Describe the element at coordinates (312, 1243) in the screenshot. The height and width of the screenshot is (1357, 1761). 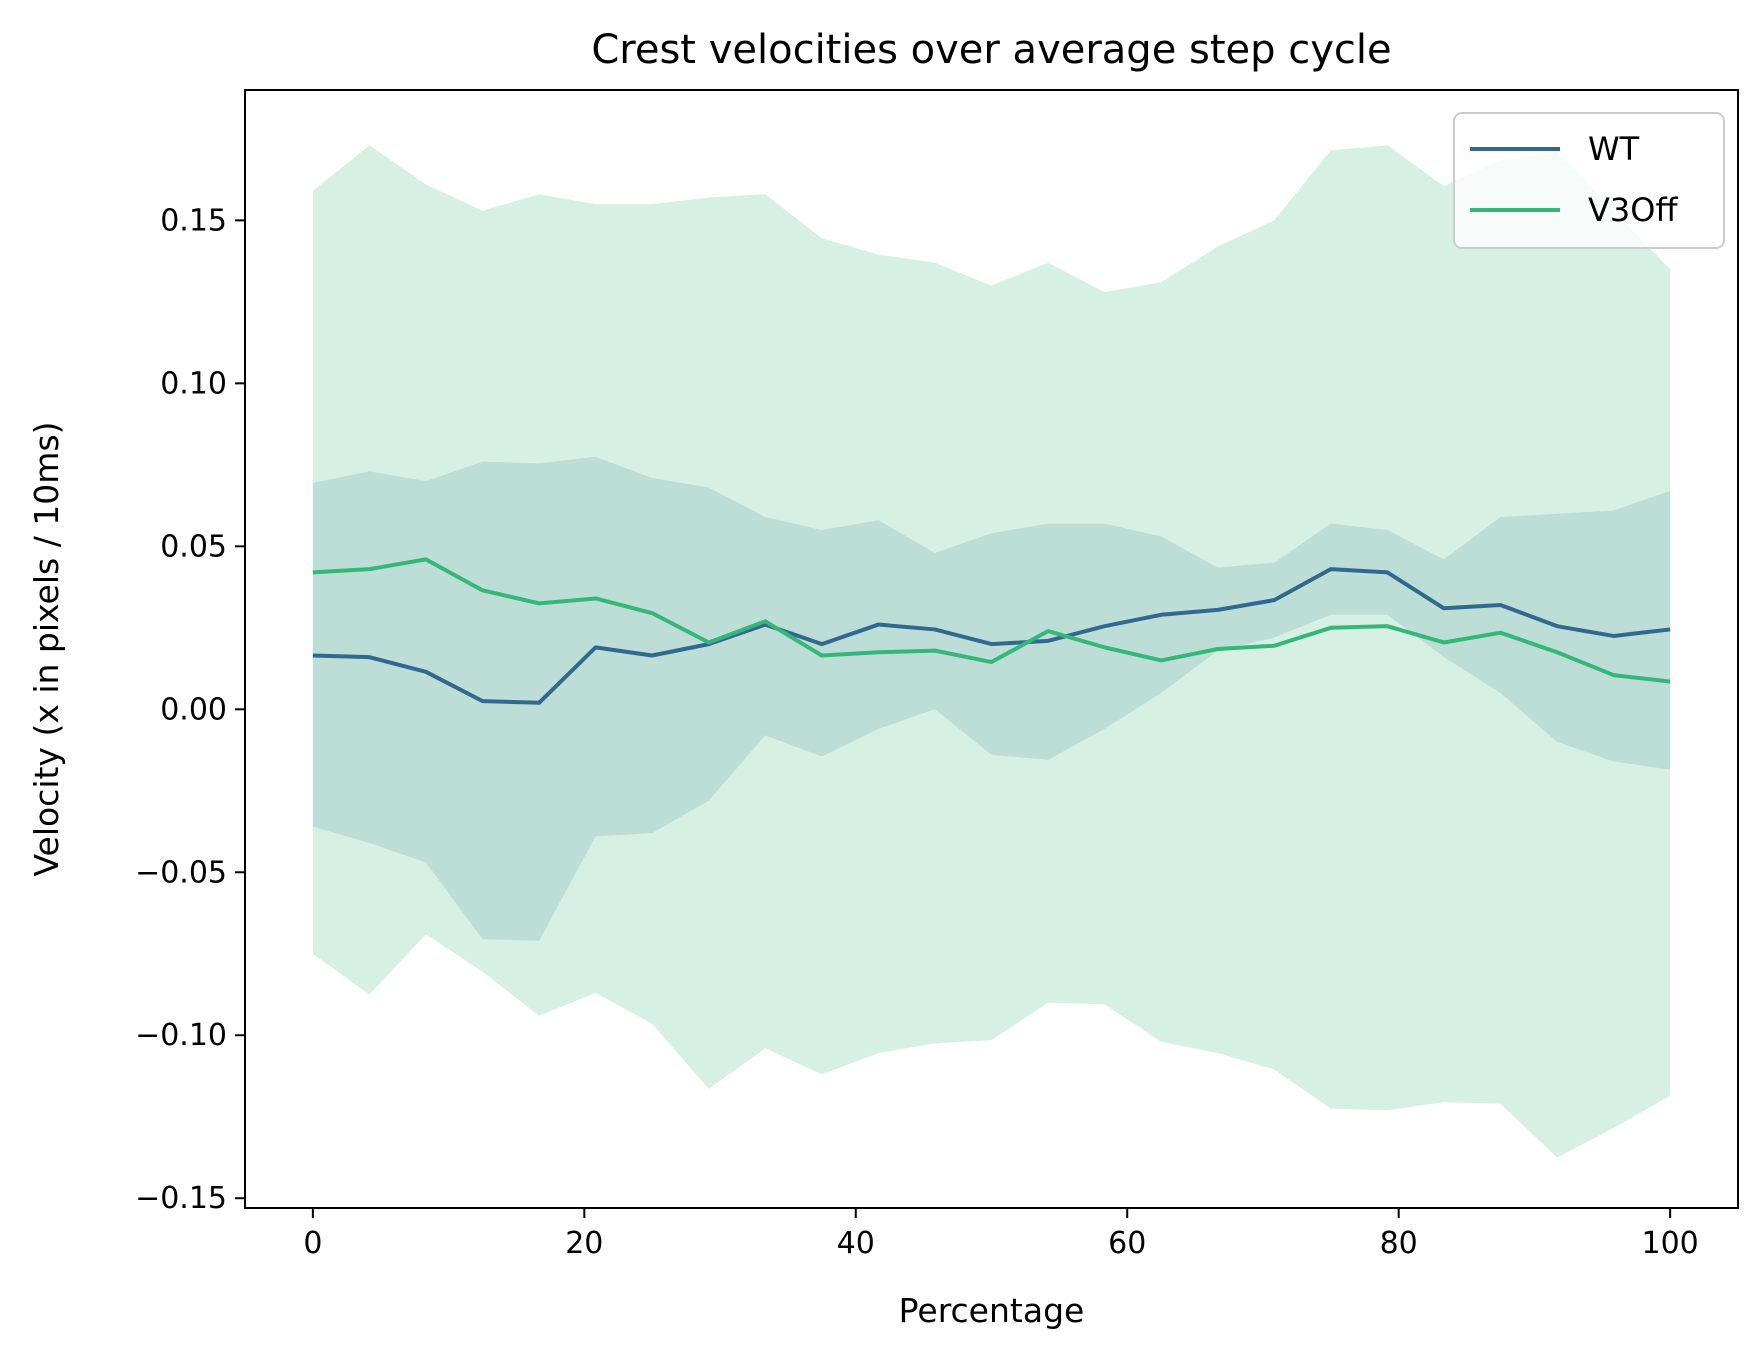
I see `x-tick-label: 0` at that location.